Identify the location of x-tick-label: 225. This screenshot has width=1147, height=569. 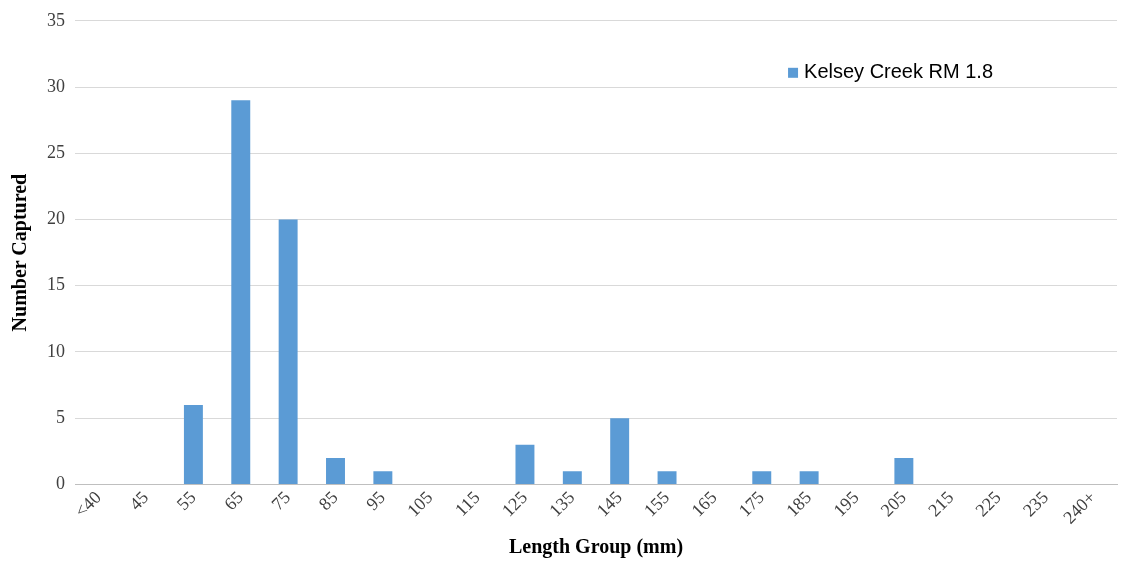
(988, 504).